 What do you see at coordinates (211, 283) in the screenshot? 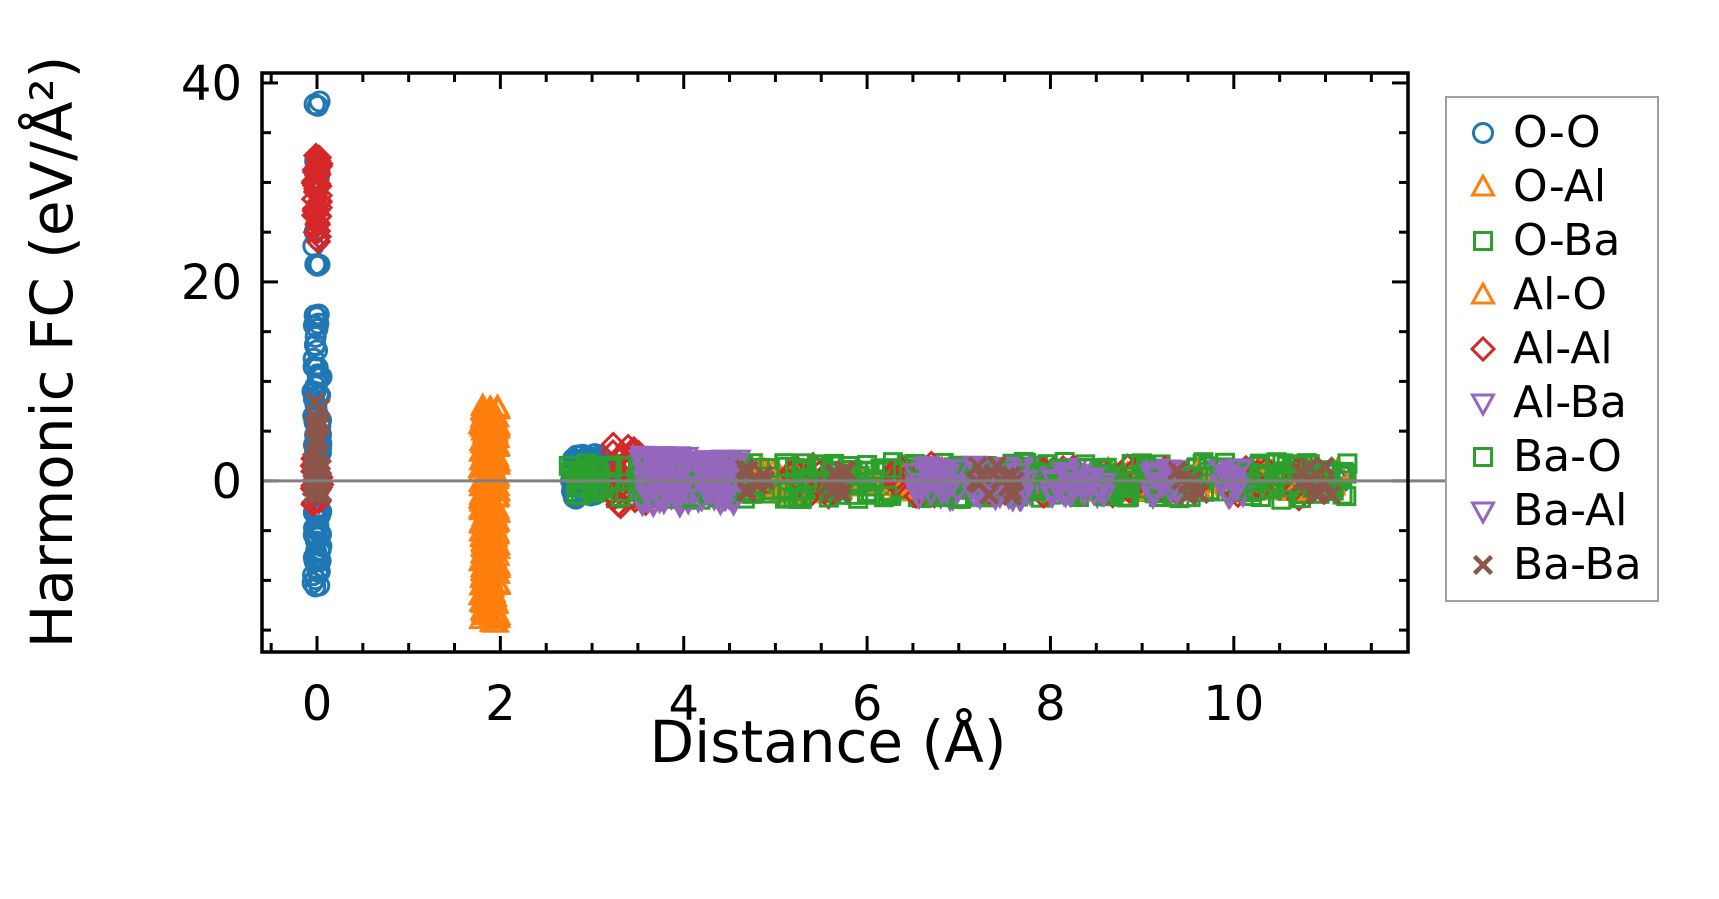
I see `y-tick-label-20: 20` at bounding box center [211, 283].